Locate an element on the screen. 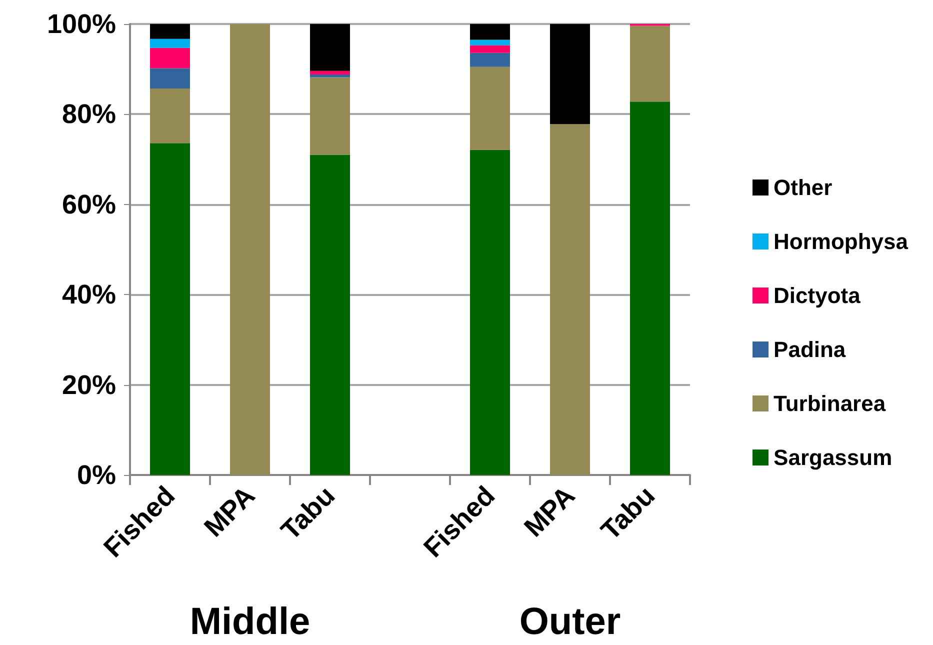  legend-label: Dictyota is located at coordinates (818, 295).